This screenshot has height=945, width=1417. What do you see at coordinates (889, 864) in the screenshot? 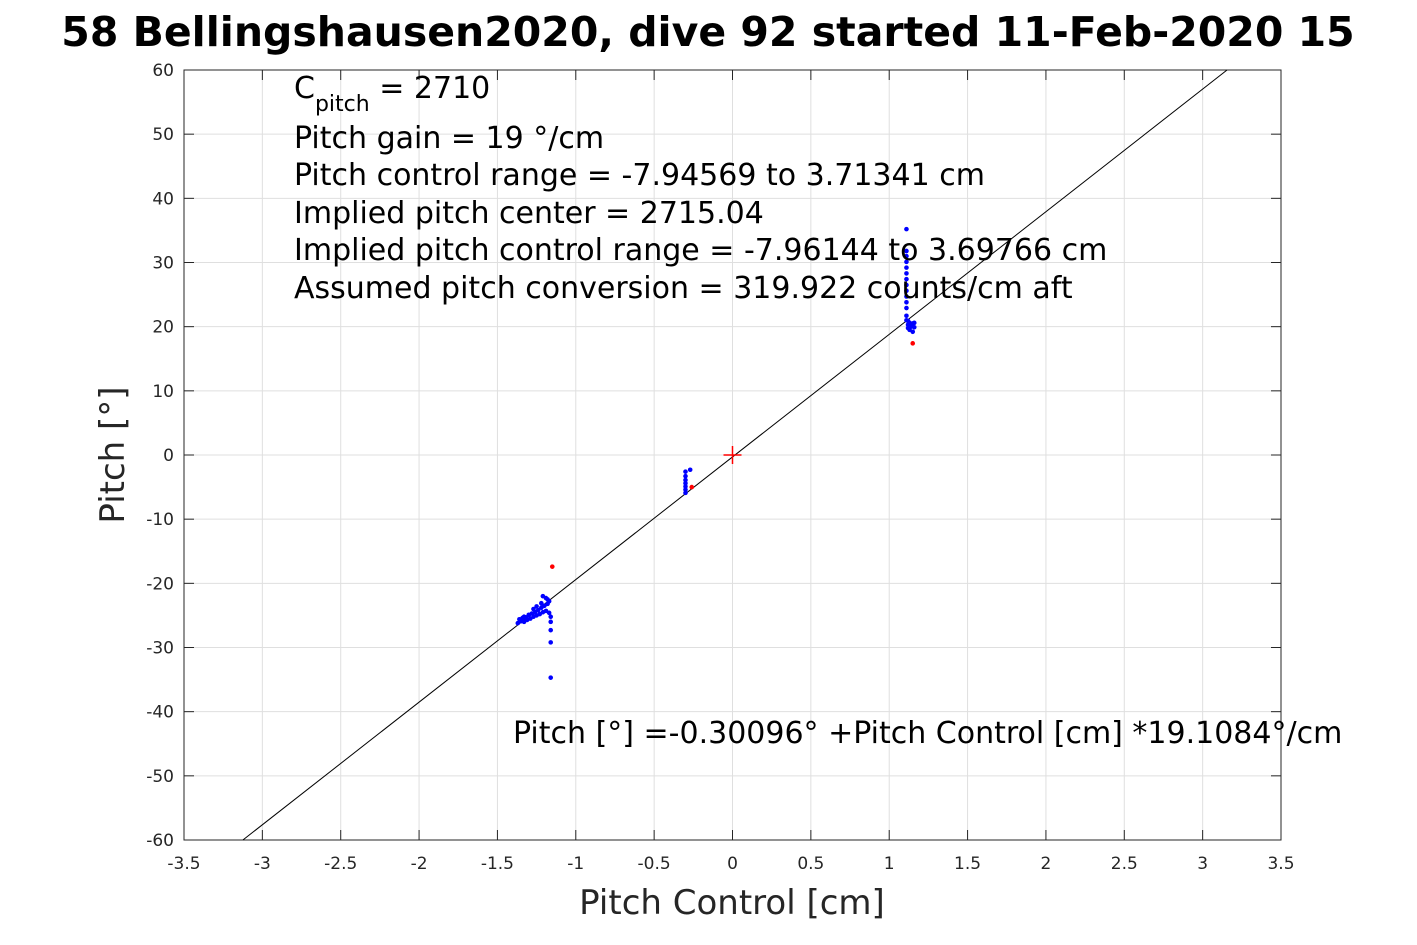
I see `x-tick-label: 1` at bounding box center [889, 864].